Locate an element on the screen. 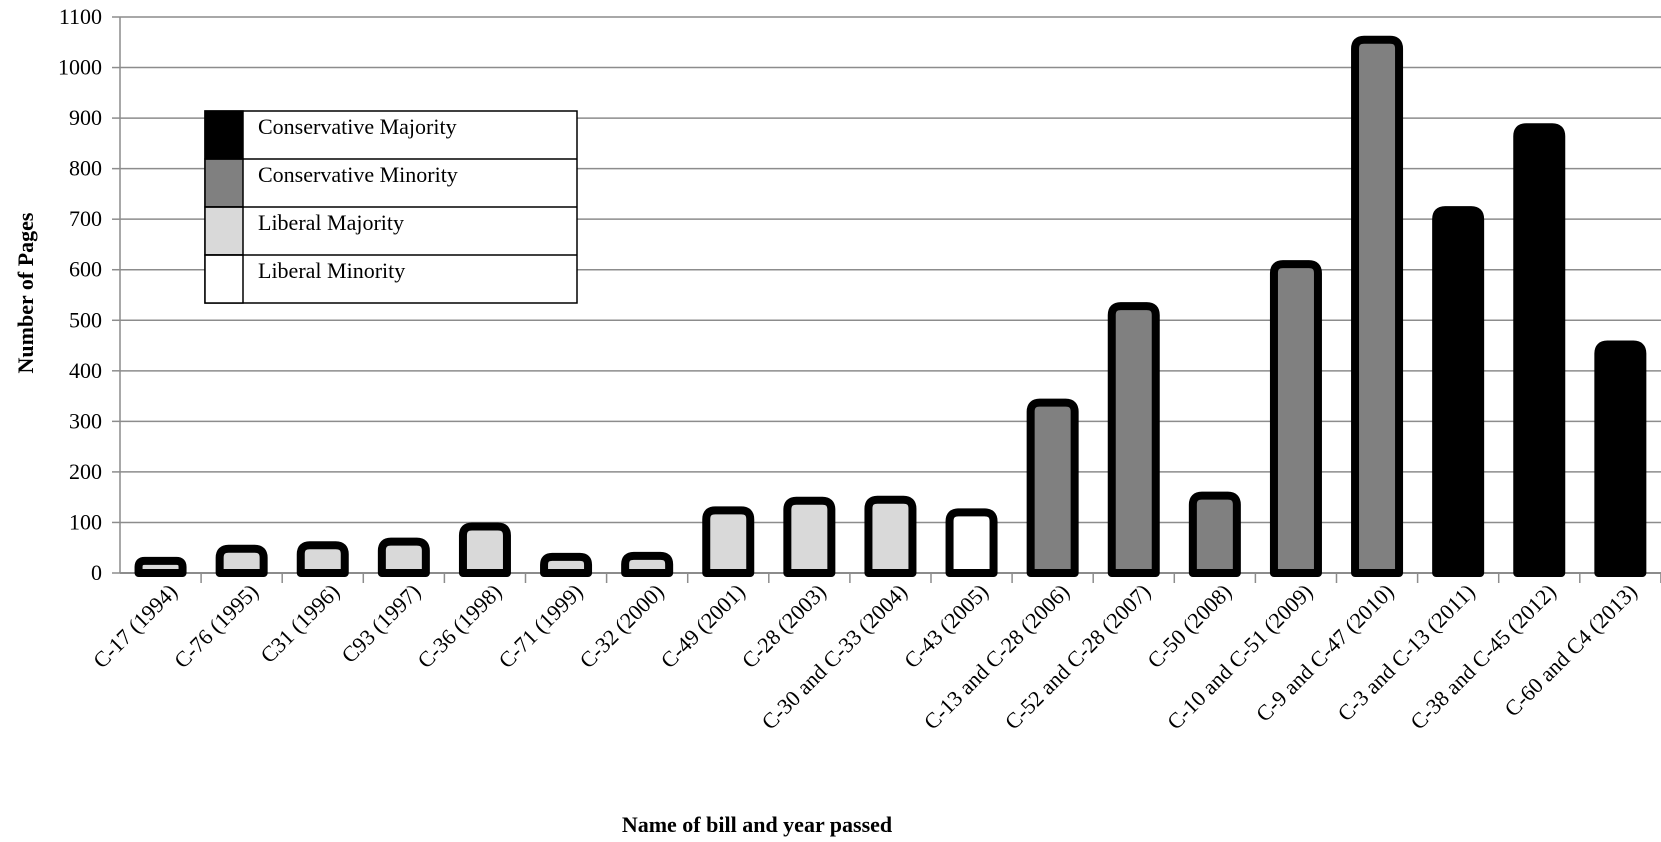 This screenshot has height=842, width=1661. y-tick-label: 300 is located at coordinates (85, 420).